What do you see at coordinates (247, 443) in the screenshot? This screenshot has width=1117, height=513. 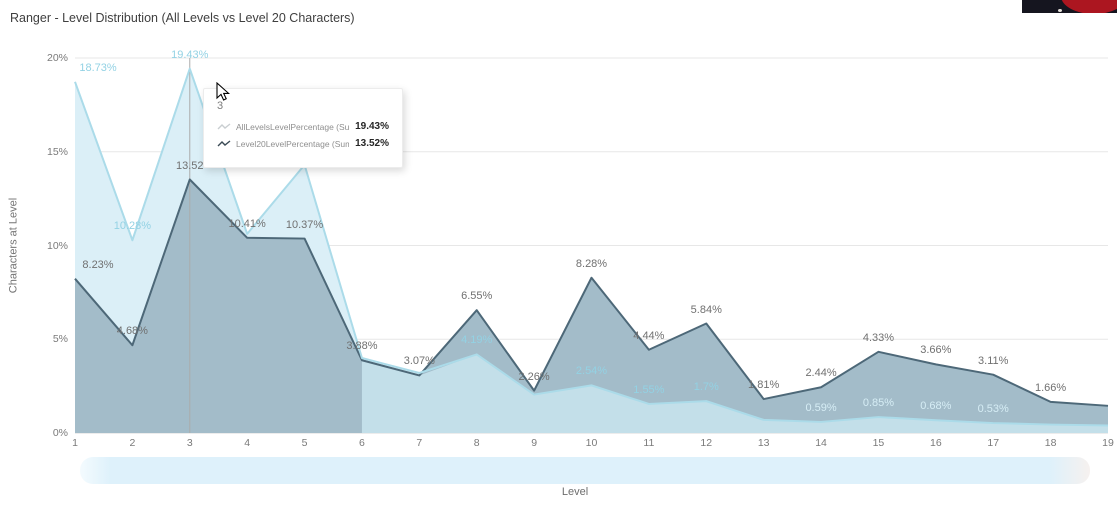 I see `x-tick-label: 4` at bounding box center [247, 443].